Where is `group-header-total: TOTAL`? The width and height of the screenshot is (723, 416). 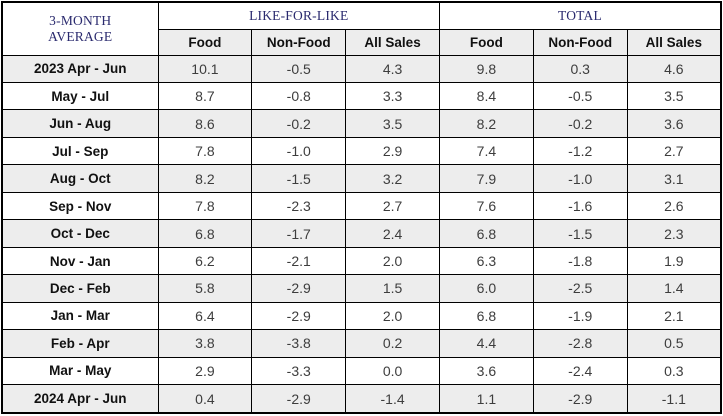 group-header-total: TOTAL is located at coordinates (580, 15).